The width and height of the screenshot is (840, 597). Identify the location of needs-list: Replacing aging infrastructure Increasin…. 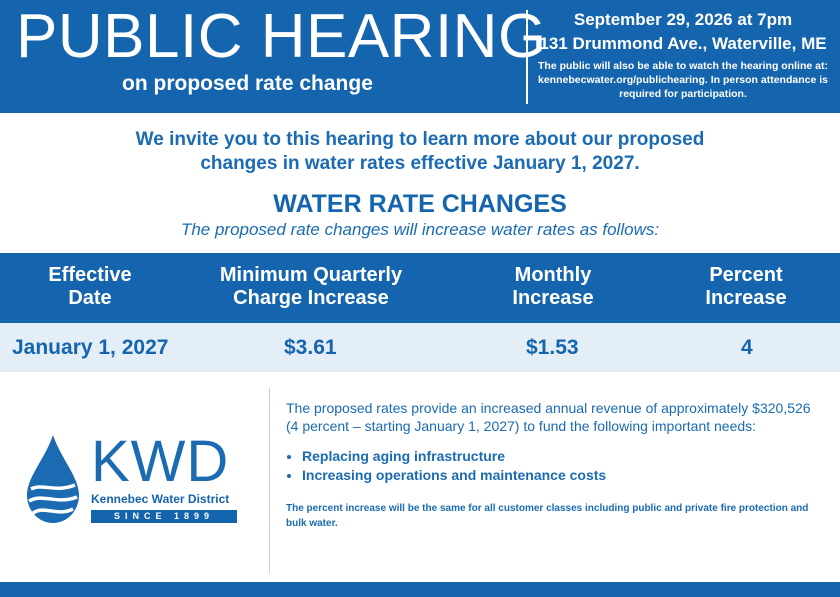
(551, 466).